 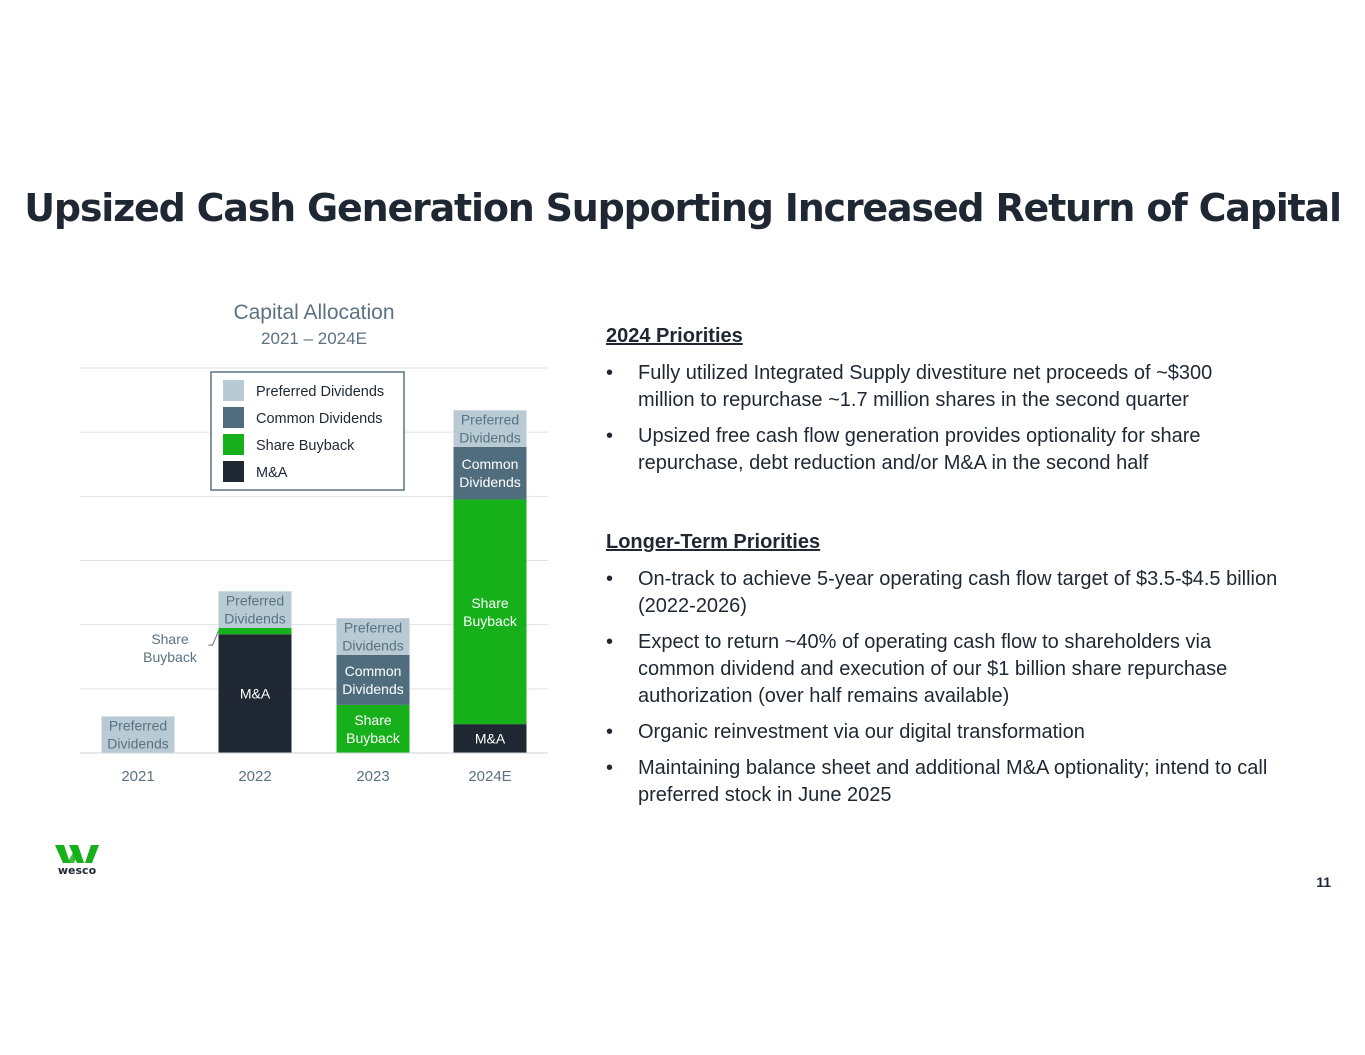 I want to click on priorities-2024-heading: 2024 Priorities, so click(x=674, y=336).